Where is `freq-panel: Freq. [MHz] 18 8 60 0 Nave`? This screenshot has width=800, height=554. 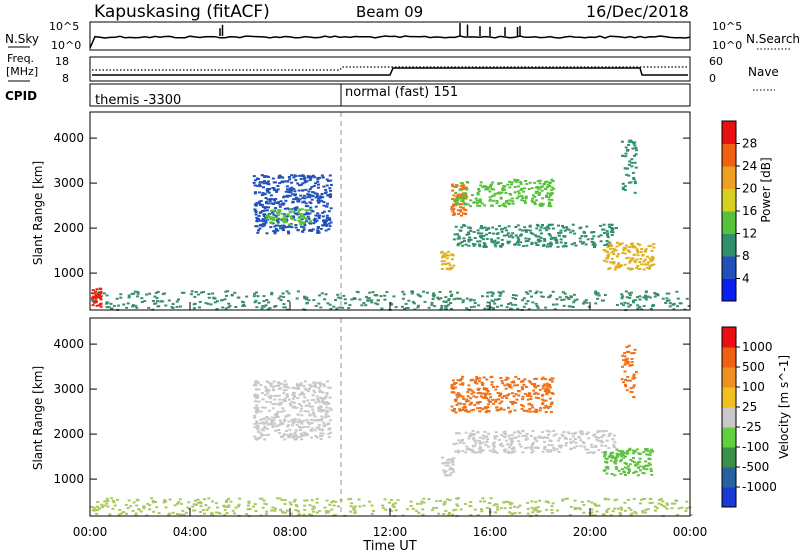
freq-panel: Freq. [MHz] 18 8 60 0 Nave is located at coordinates (392, 71).